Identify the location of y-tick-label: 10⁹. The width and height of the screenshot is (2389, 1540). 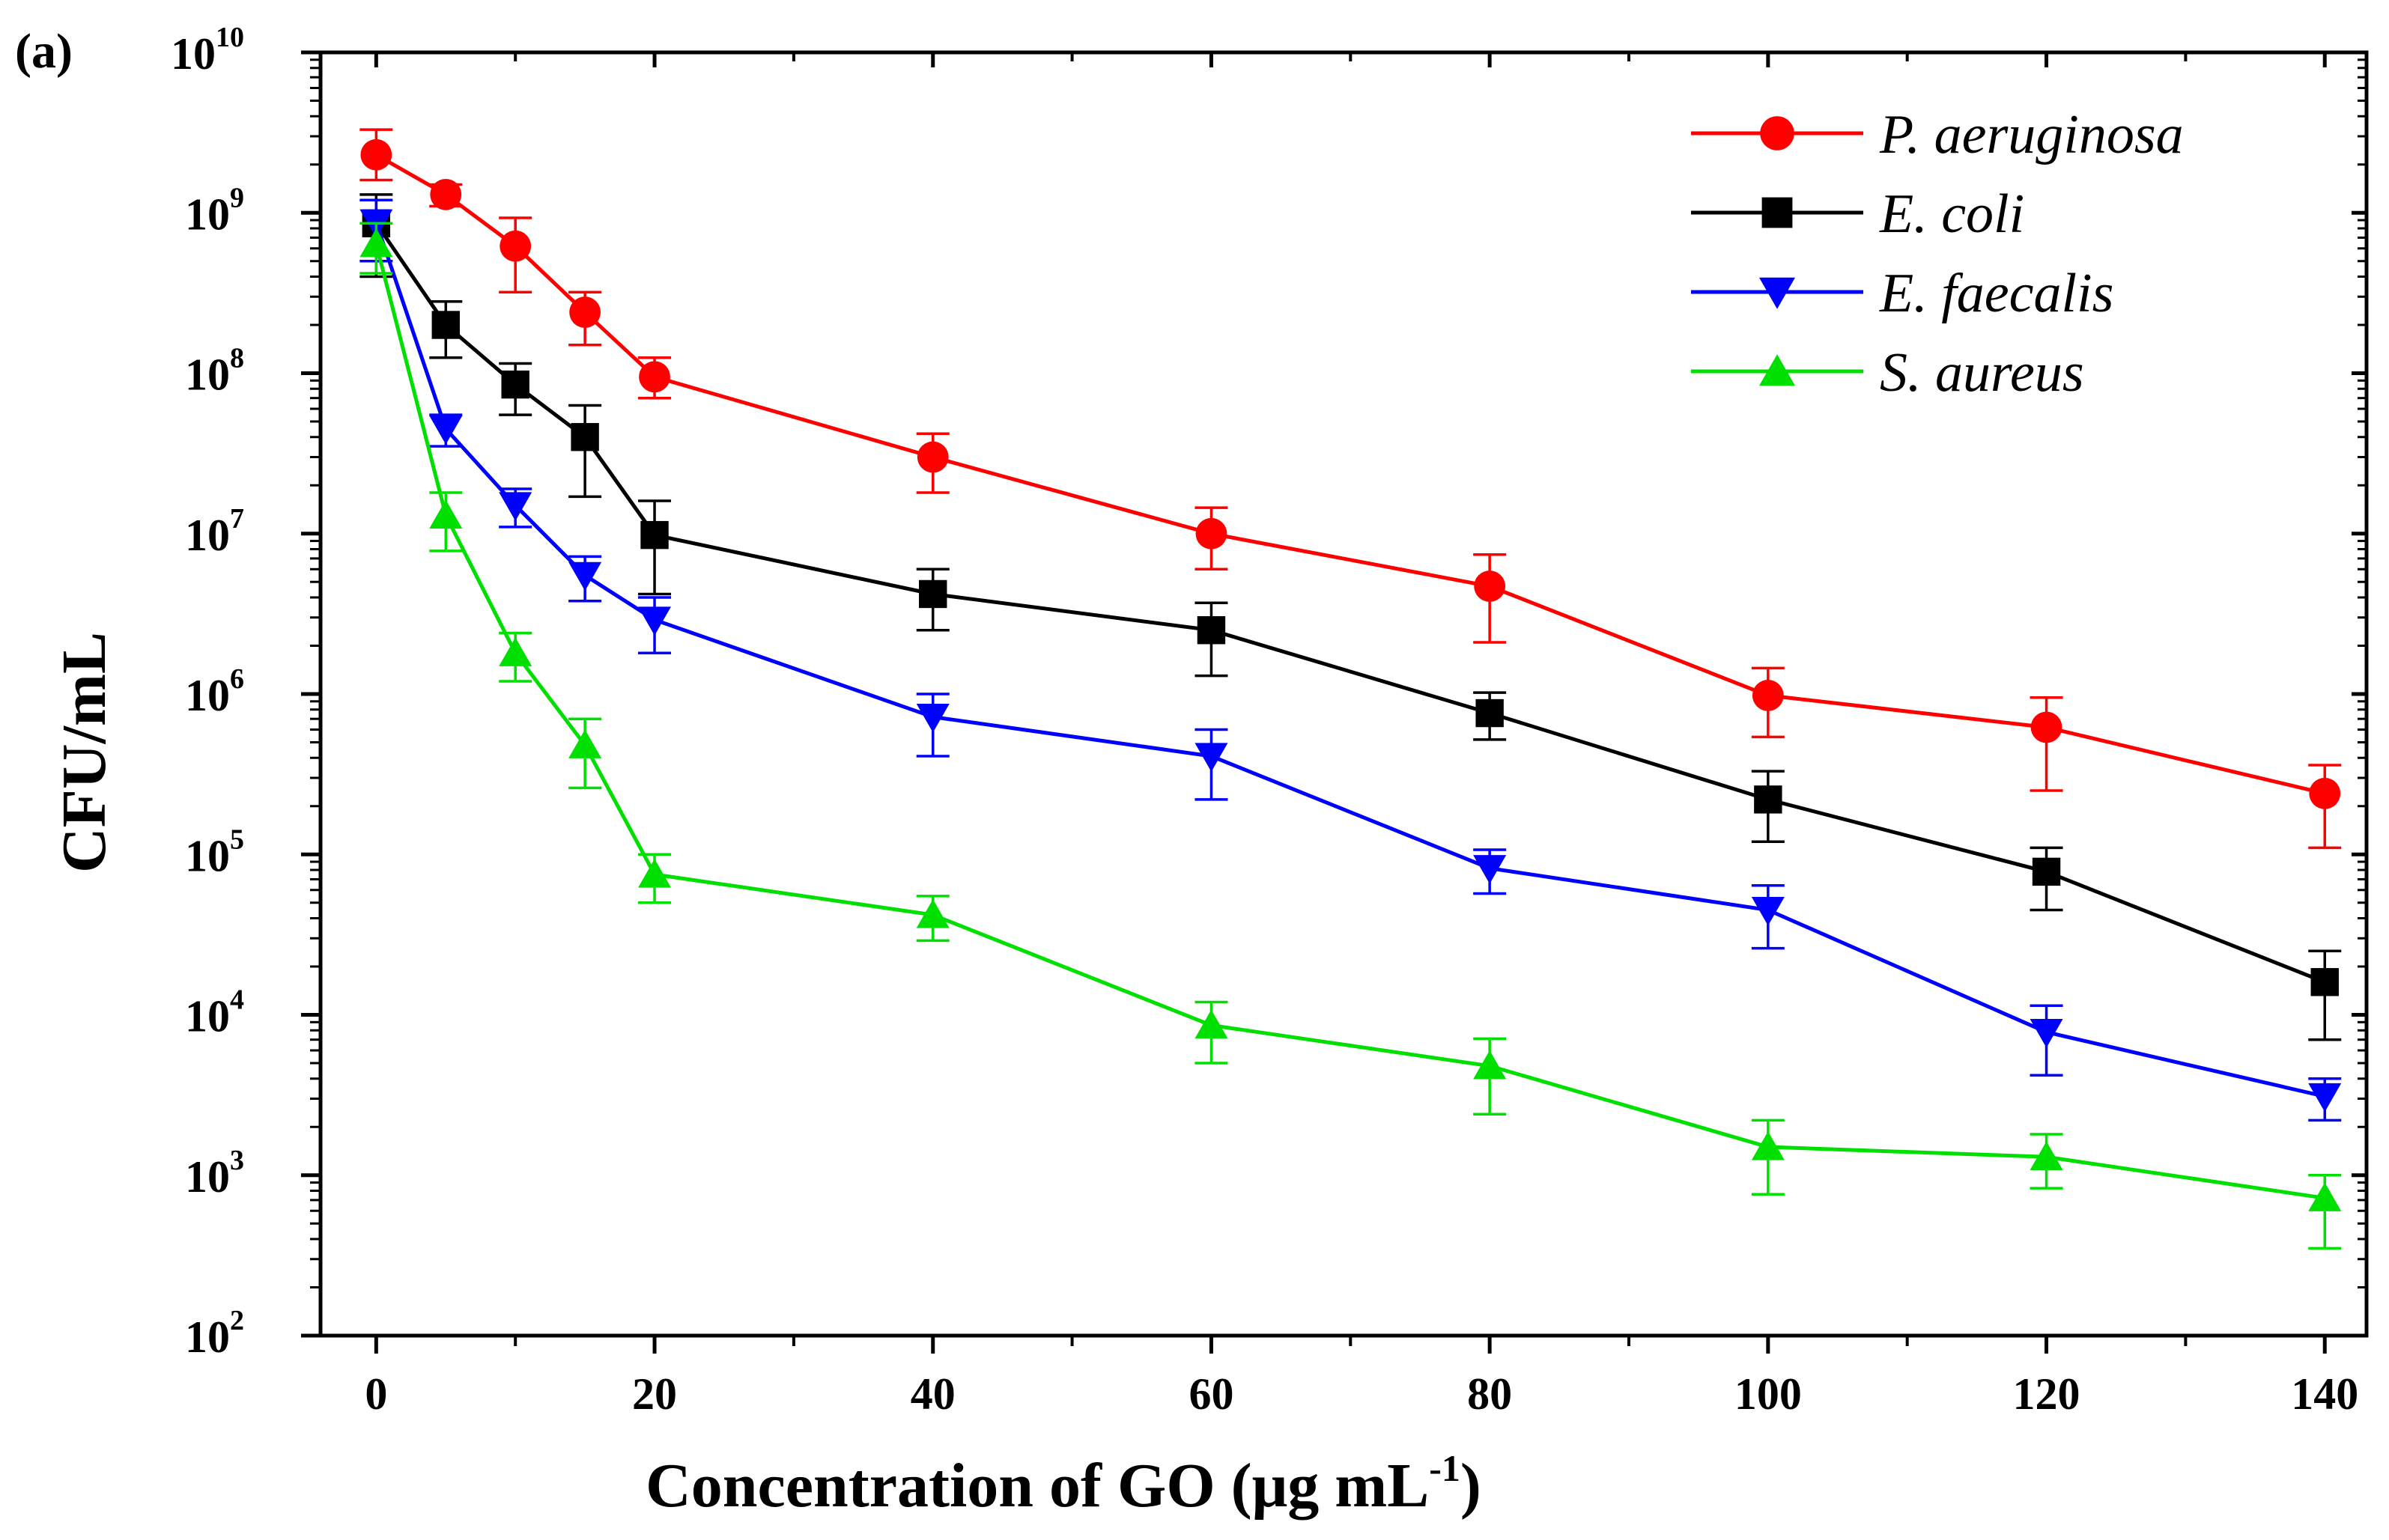
(214, 210).